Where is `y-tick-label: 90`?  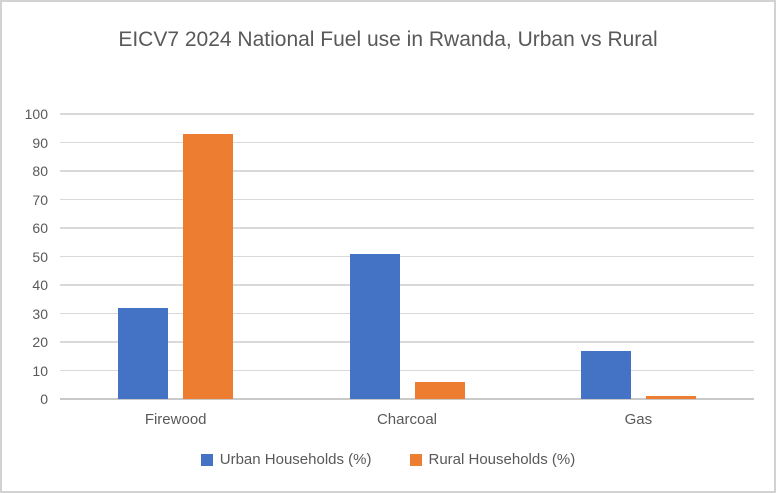 y-tick-label: 90 is located at coordinates (40, 142).